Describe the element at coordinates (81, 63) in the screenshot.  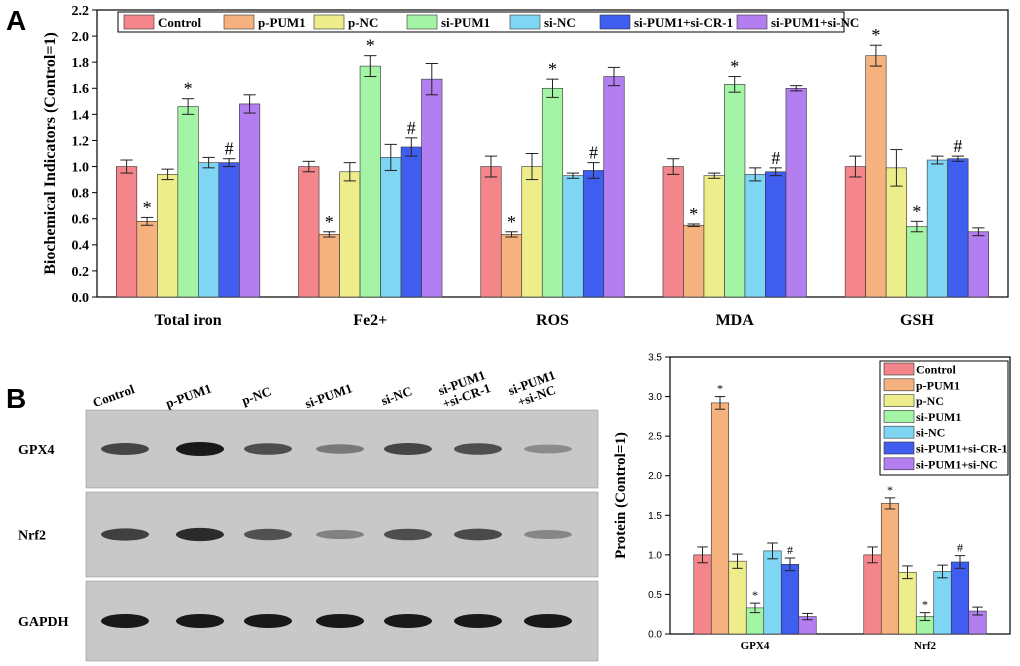
I see `y-tick-label: 1.8` at that location.